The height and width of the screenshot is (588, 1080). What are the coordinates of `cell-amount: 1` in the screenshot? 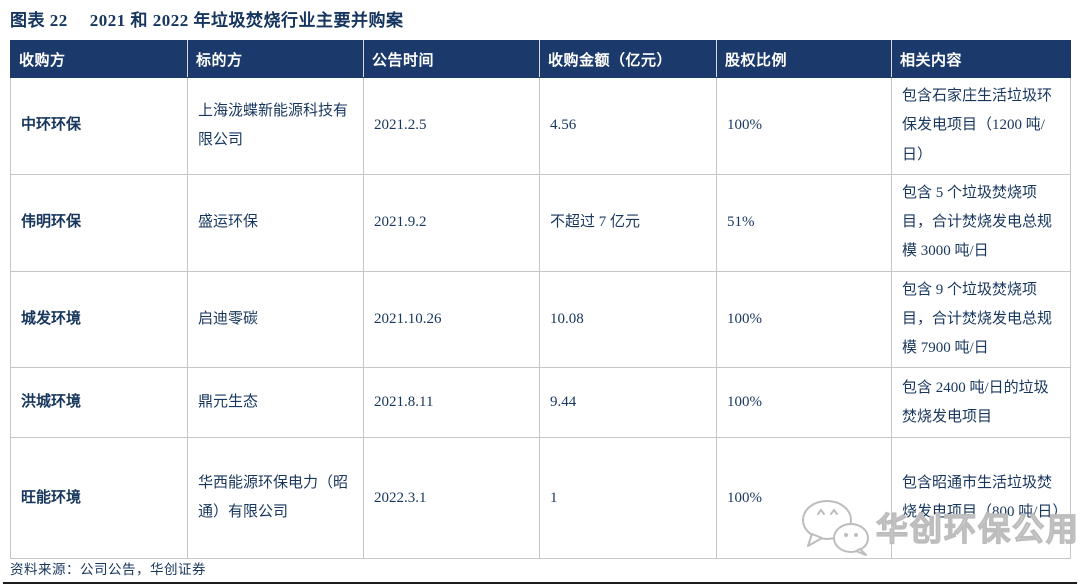 It's located at (628, 498).